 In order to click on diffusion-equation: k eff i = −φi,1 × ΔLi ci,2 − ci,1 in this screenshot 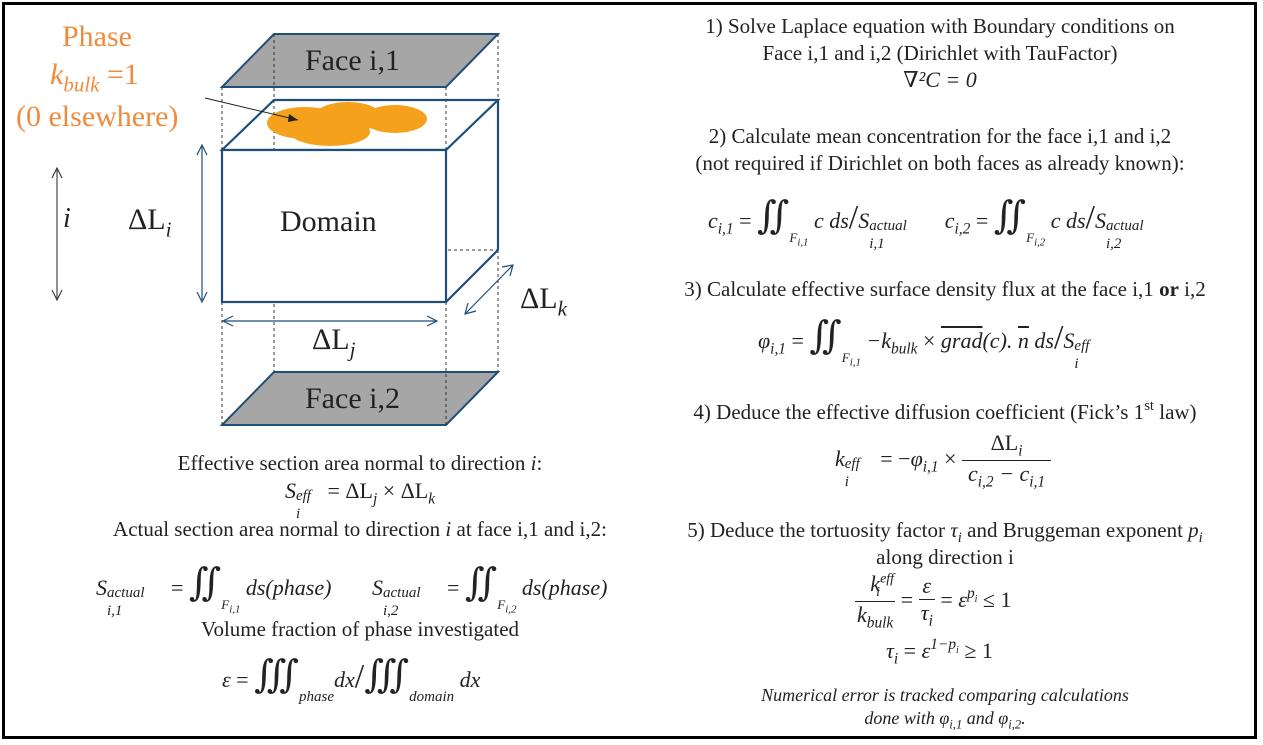, I will do `click(943, 461)`.